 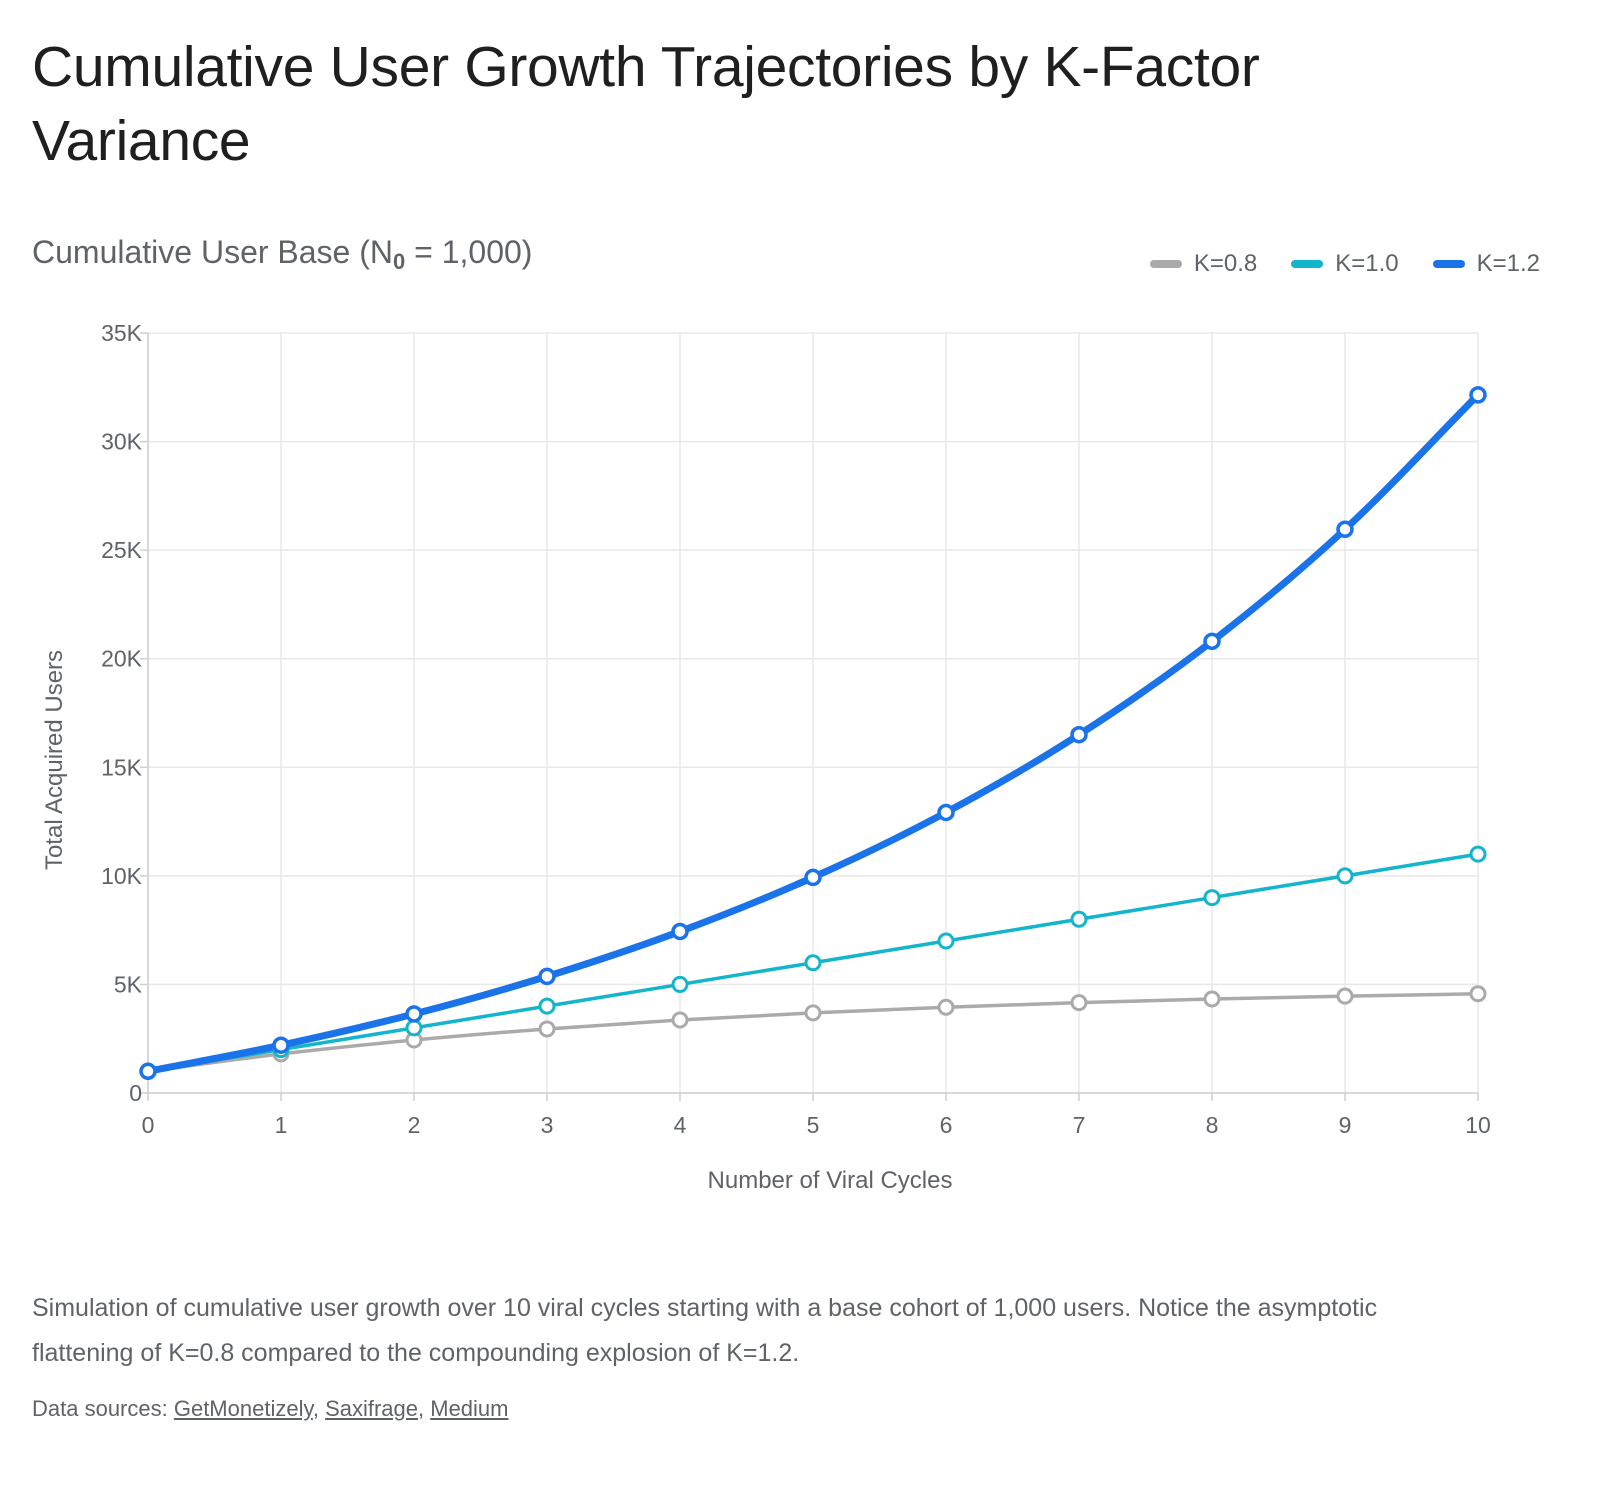 What do you see at coordinates (122, 550) in the screenshot?
I see `y-tick-label: 25K` at bounding box center [122, 550].